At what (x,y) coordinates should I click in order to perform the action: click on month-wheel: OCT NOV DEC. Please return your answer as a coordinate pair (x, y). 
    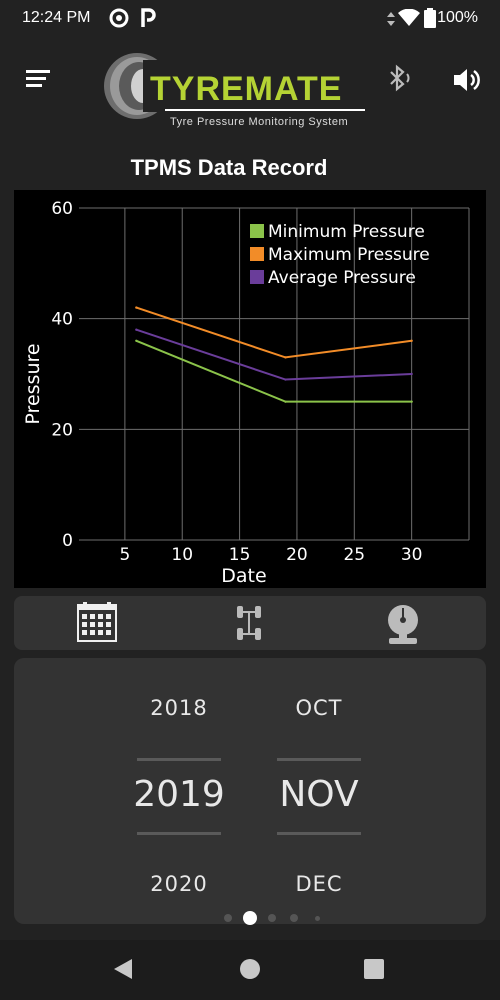
    Looking at the image, I should click on (319, 791).